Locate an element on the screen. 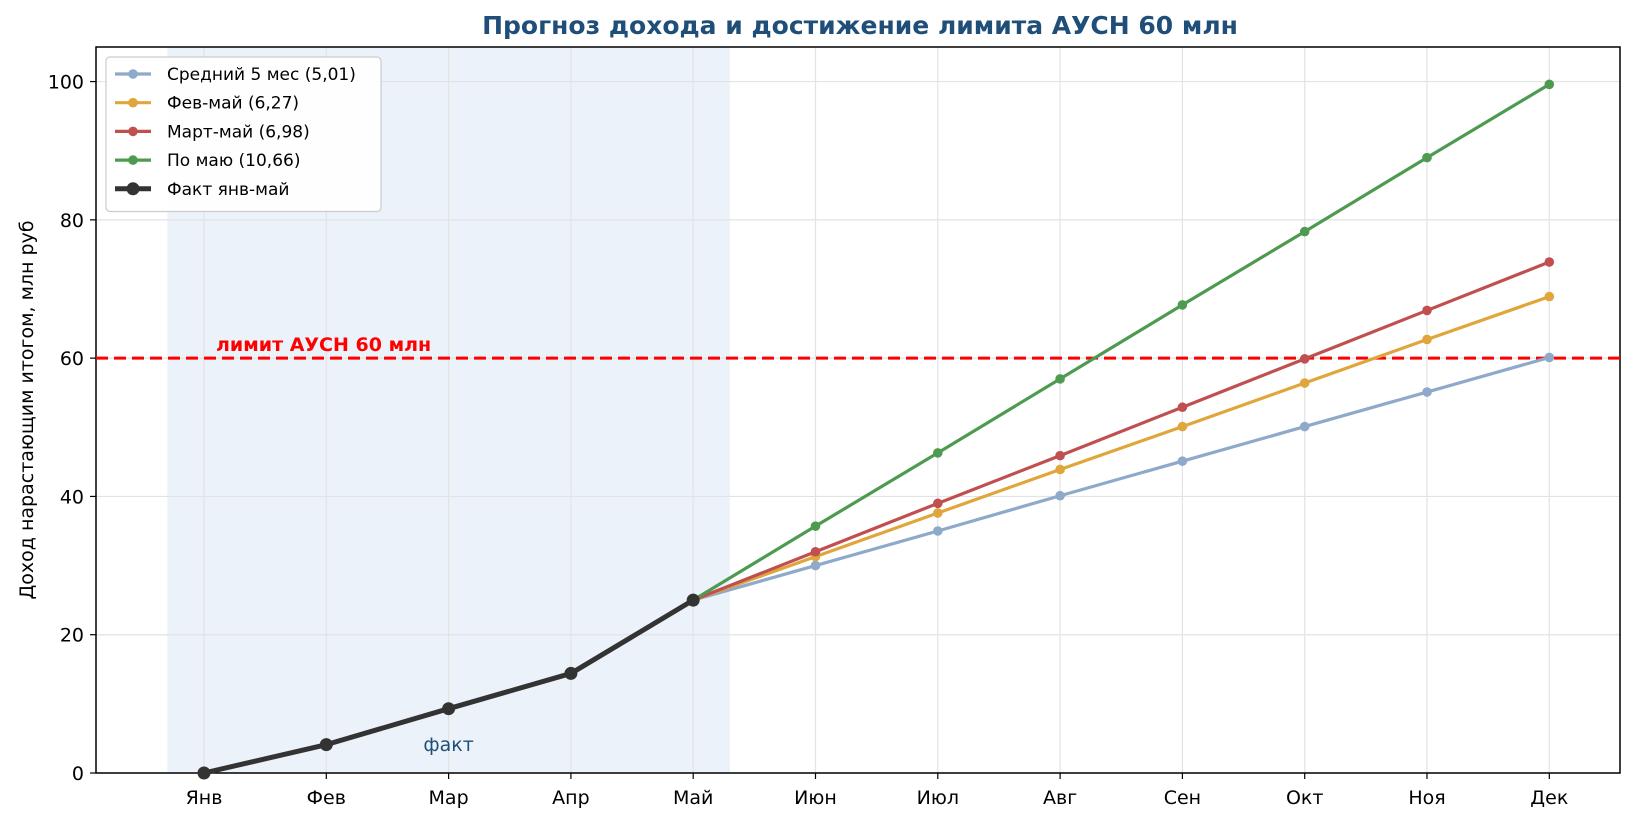 The image size is (1633, 828). y-tick-label: 40 is located at coordinates (72, 497).